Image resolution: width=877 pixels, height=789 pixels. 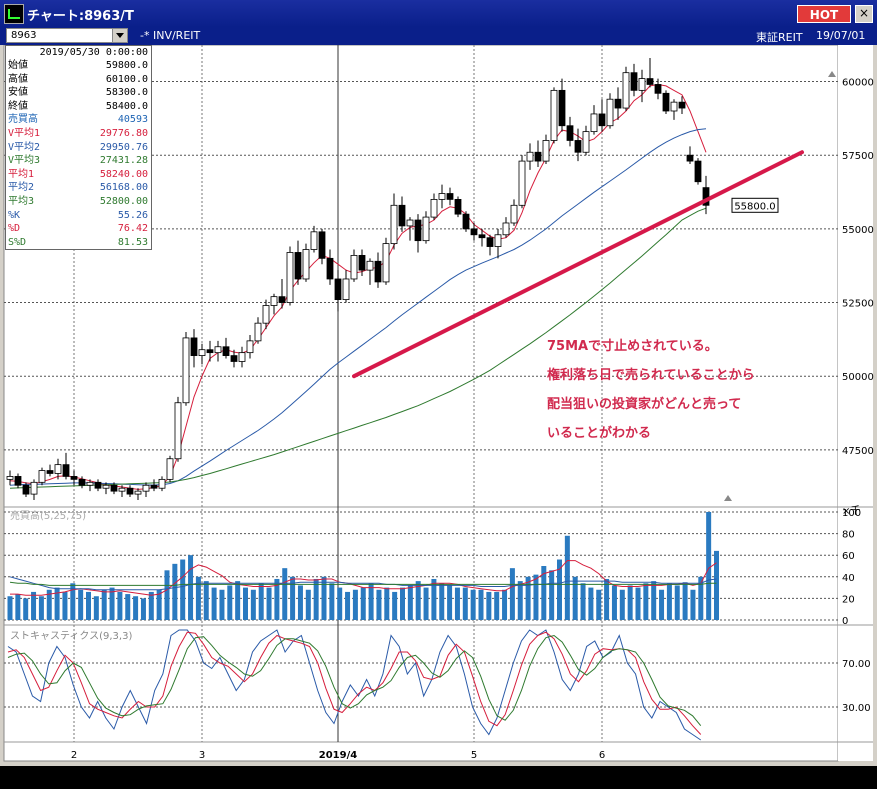 What do you see at coordinates (18, 79) in the screenshot?
I see `info-key: 高値` at bounding box center [18, 79].